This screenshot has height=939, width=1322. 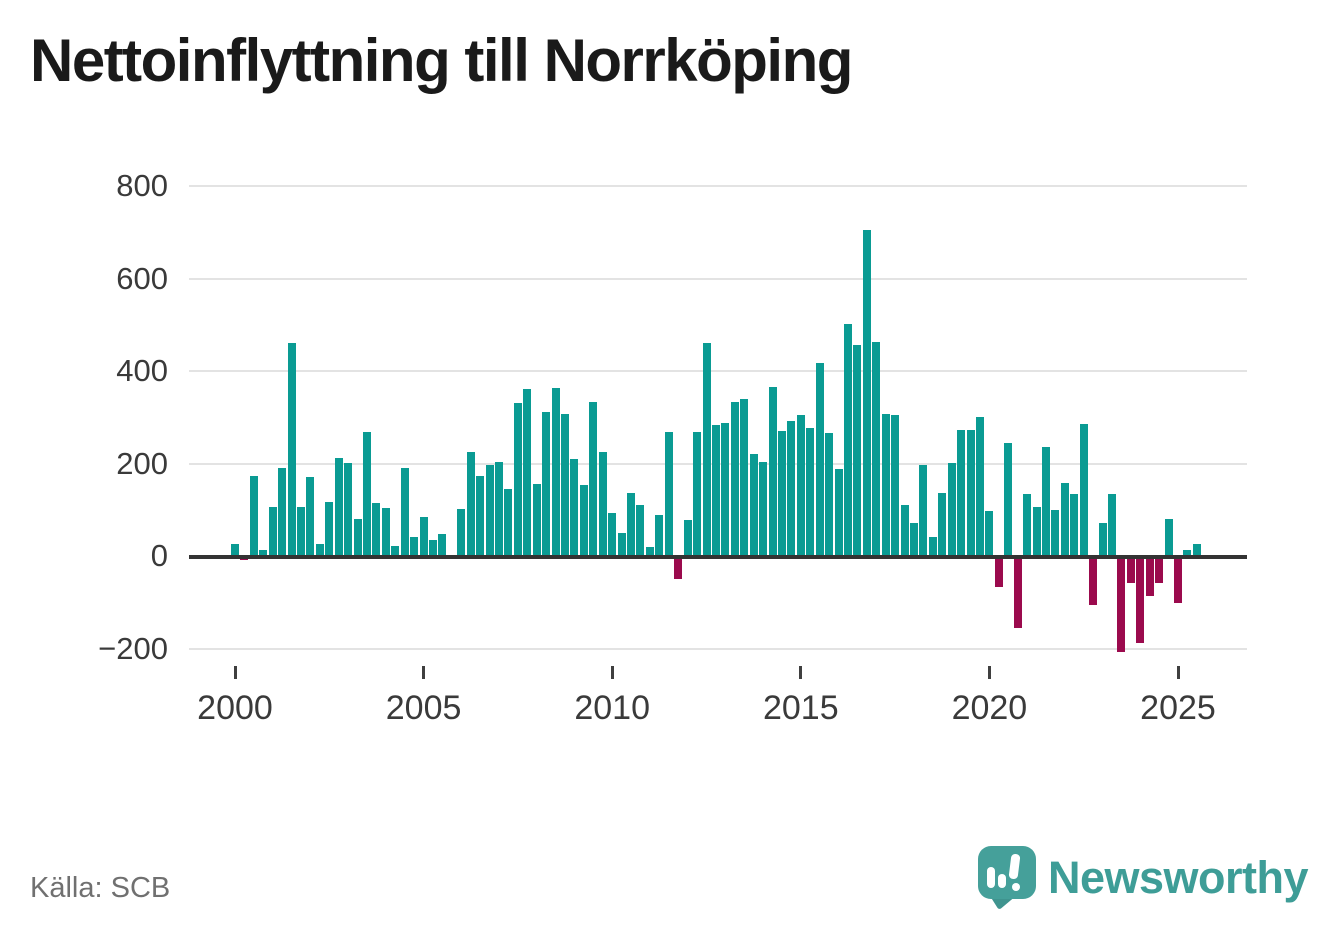 What do you see at coordinates (574, 507) in the screenshot?
I see `bar-2009q1` at bounding box center [574, 507].